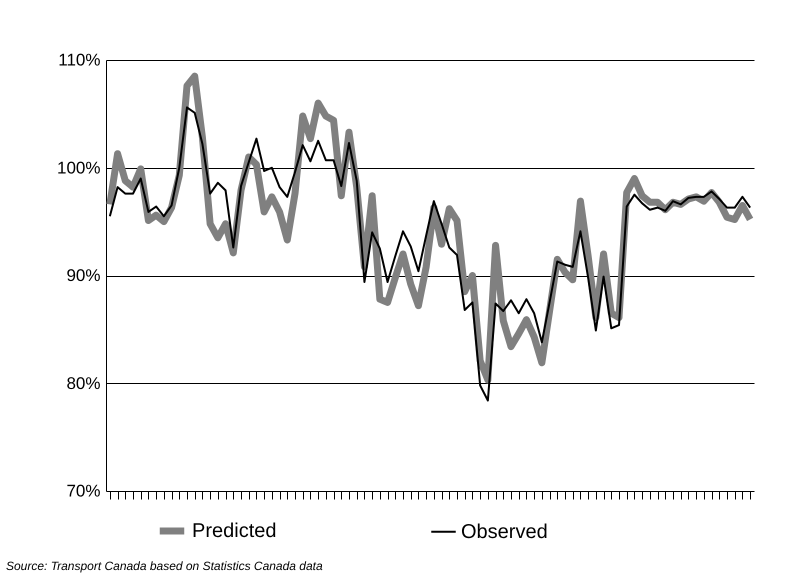  I want to click on y-tick-label: 110%, so click(79, 60).